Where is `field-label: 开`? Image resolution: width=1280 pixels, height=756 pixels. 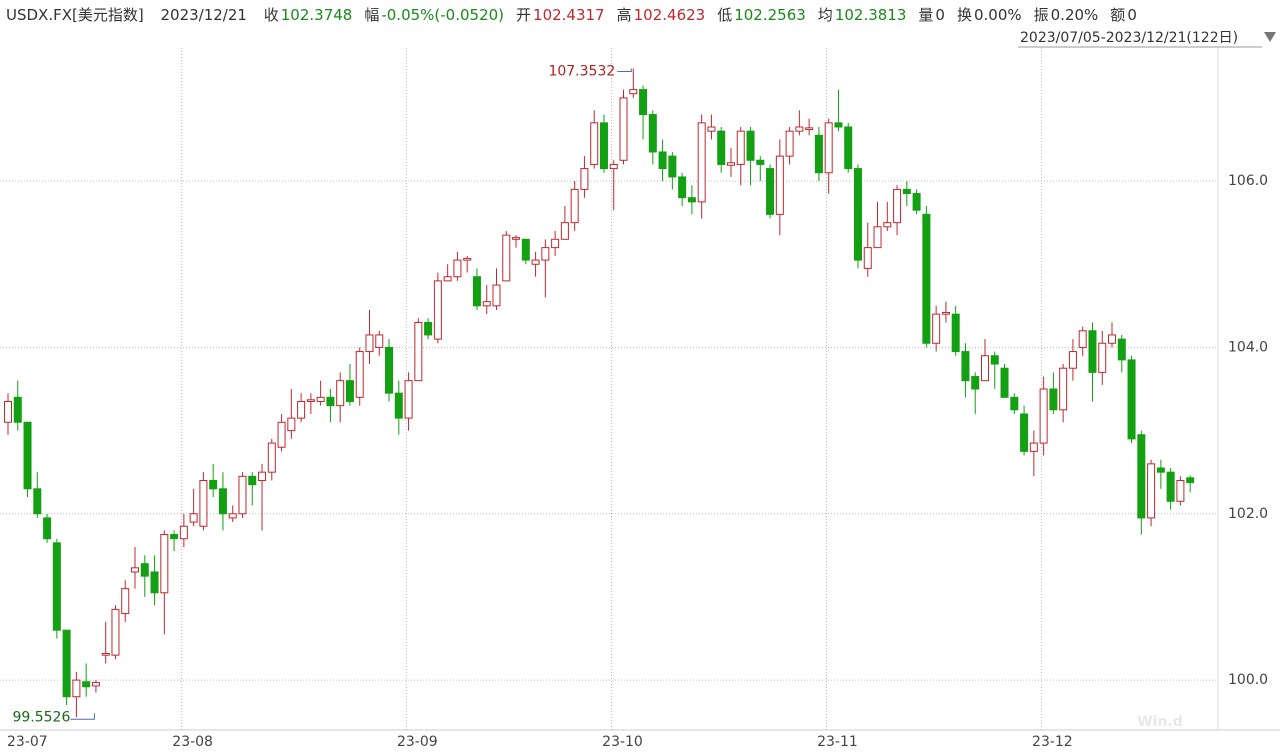
field-label: 开 is located at coordinates (524, 15).